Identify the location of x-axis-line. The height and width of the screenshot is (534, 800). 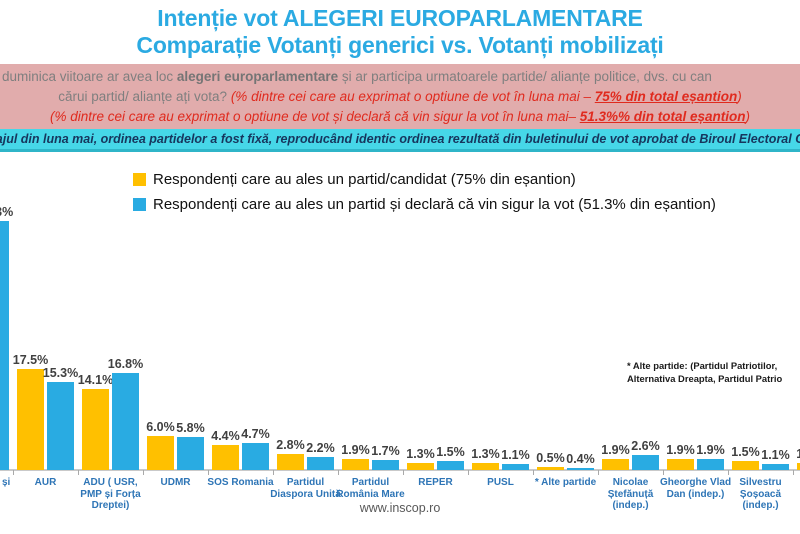
(400, 470).